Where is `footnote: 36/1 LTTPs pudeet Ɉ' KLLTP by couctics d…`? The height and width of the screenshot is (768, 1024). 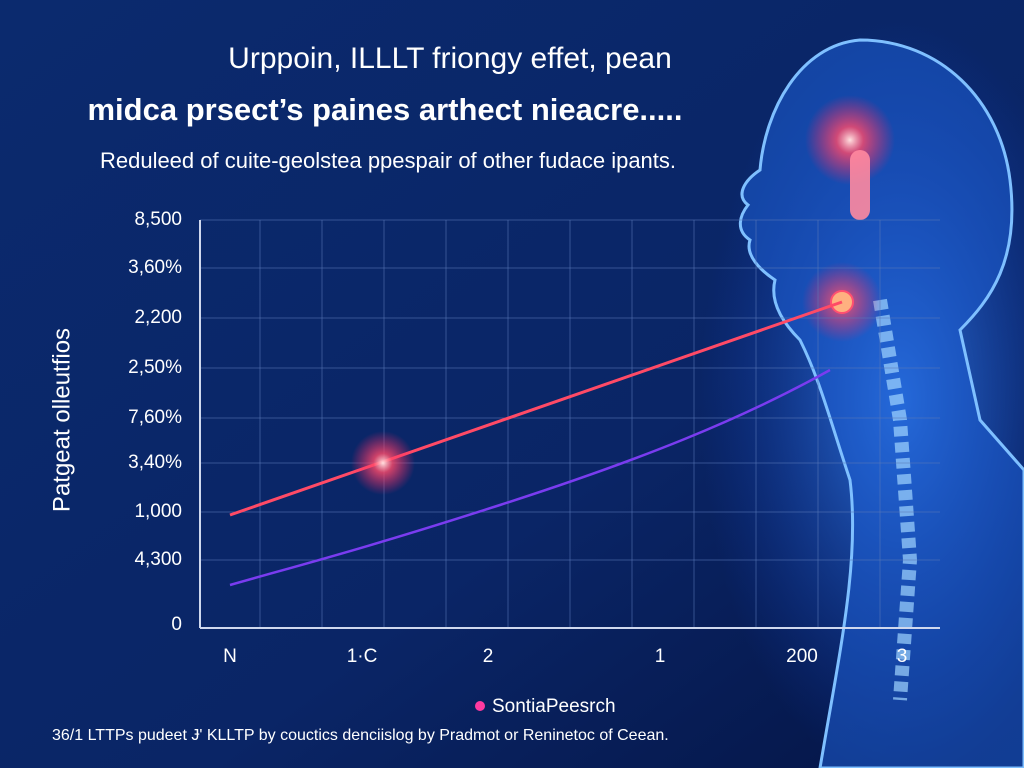
footnote: 36/1 LTTPs pudeet Ɉ' KLLTP by couctics d… is located at coordinates (360, 735).